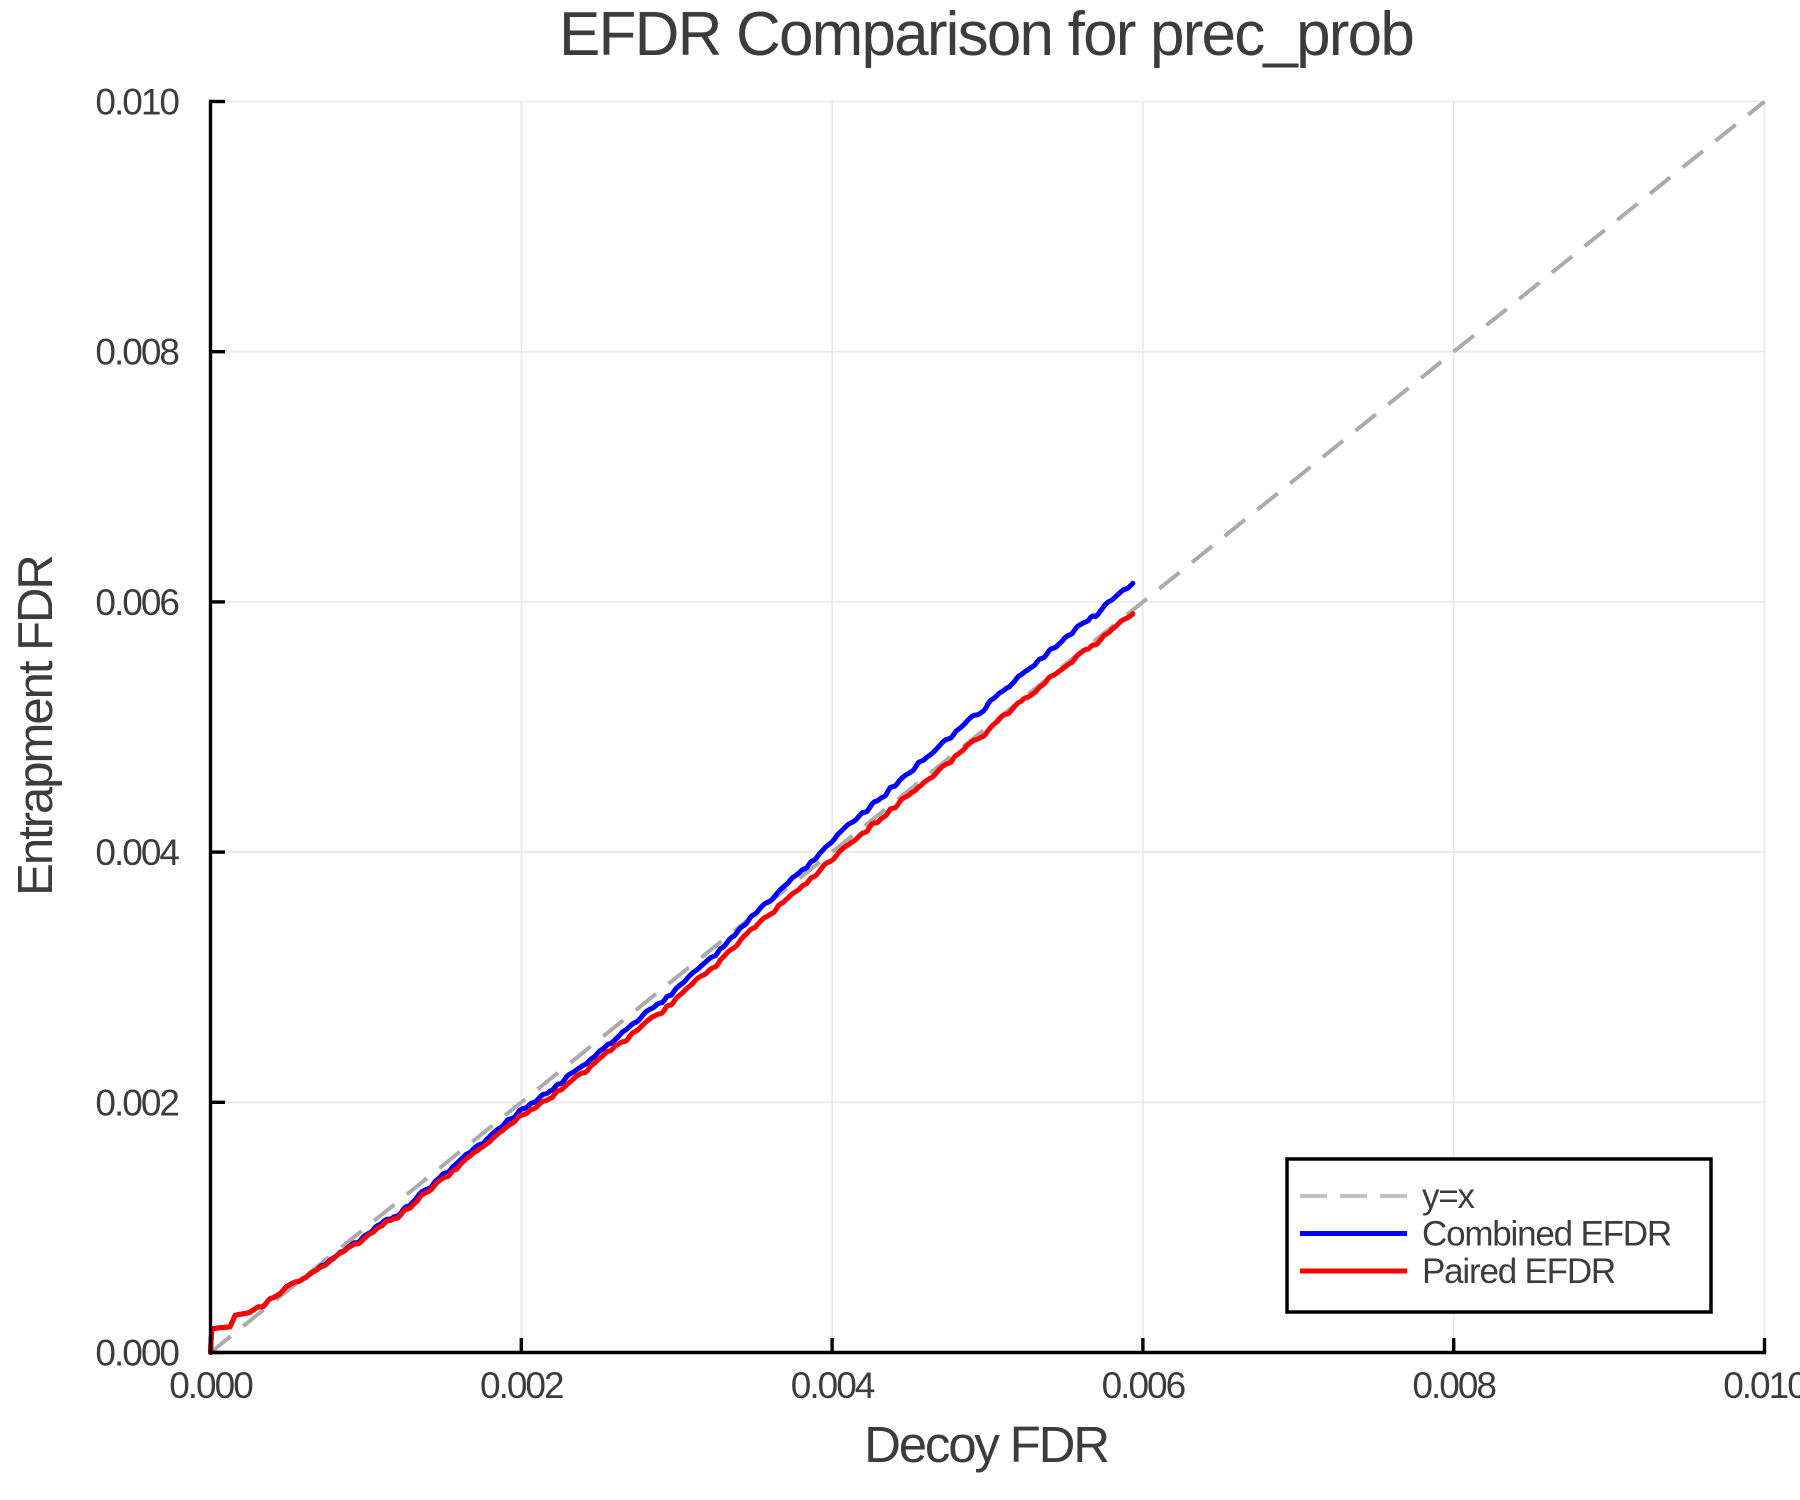 This screenshot has width=1800, height=1500. What do you see at coordinates (986, 1444) in the screenshot?
I see `svg-text: Decoy FDR` at bounding box center [986, 1444].